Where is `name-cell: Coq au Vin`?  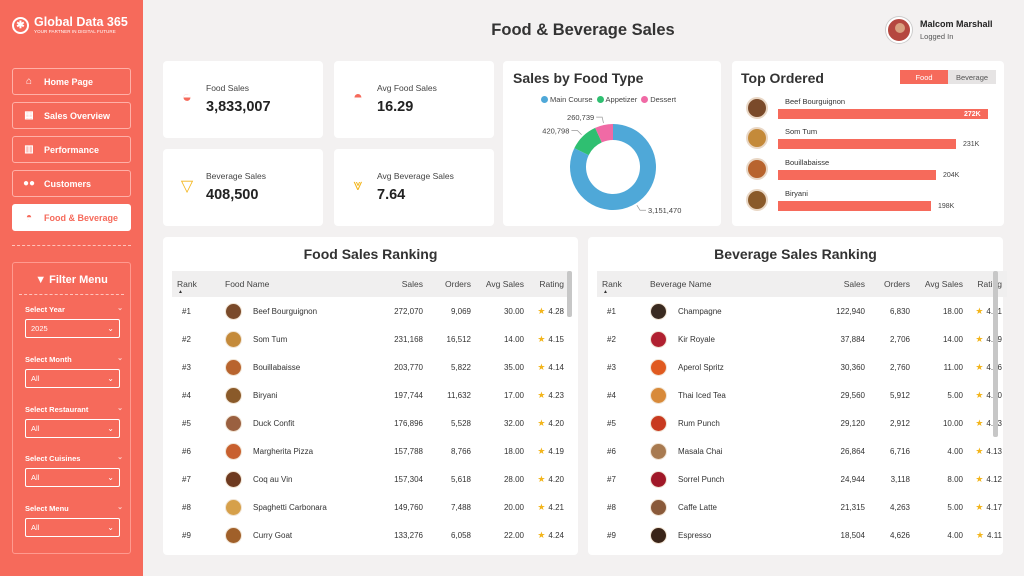 name-cell: Coq au Vin is located at coordinates (299, 479).